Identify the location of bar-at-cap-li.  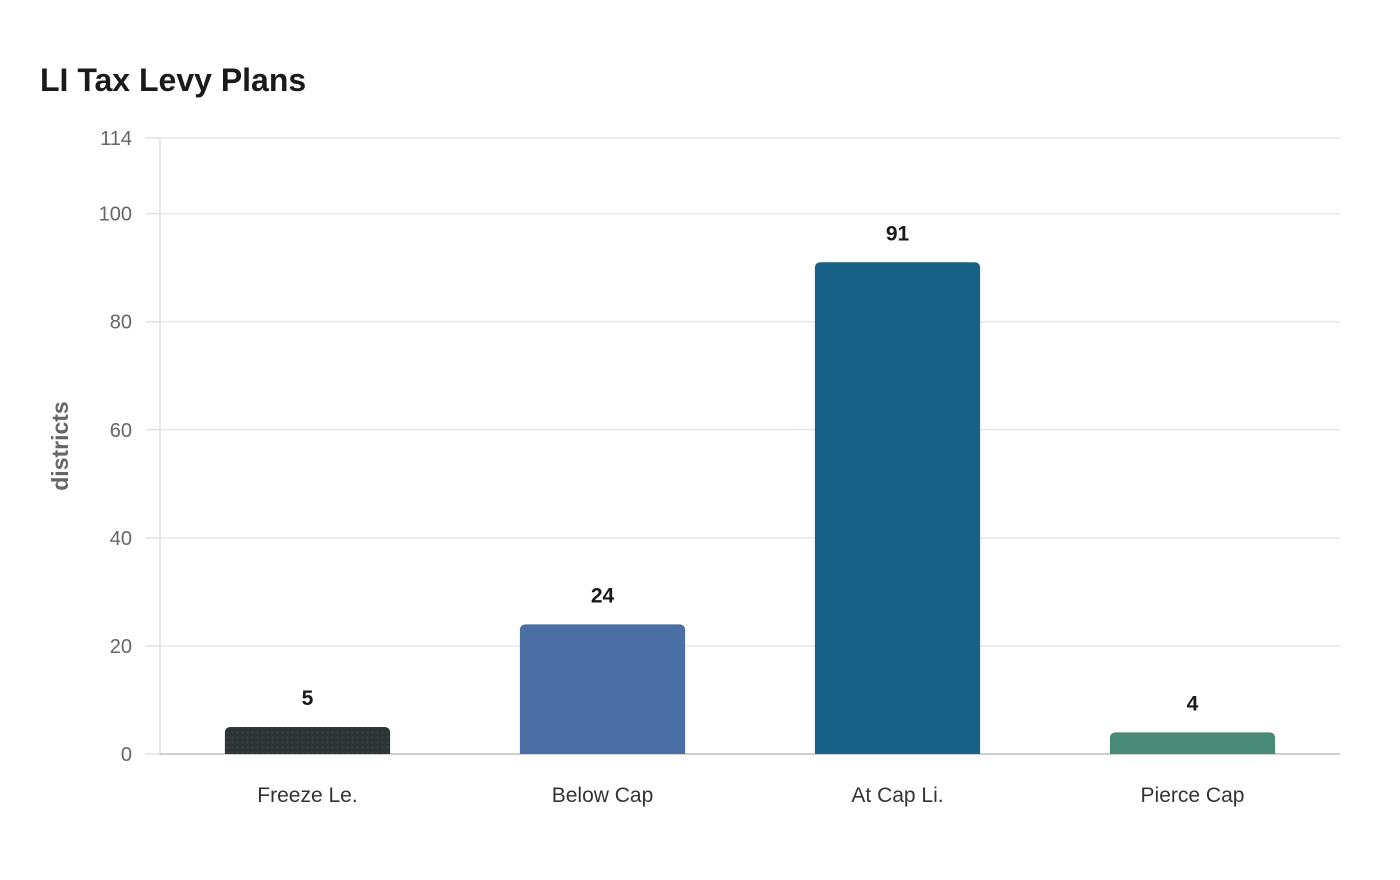
(897, 508).